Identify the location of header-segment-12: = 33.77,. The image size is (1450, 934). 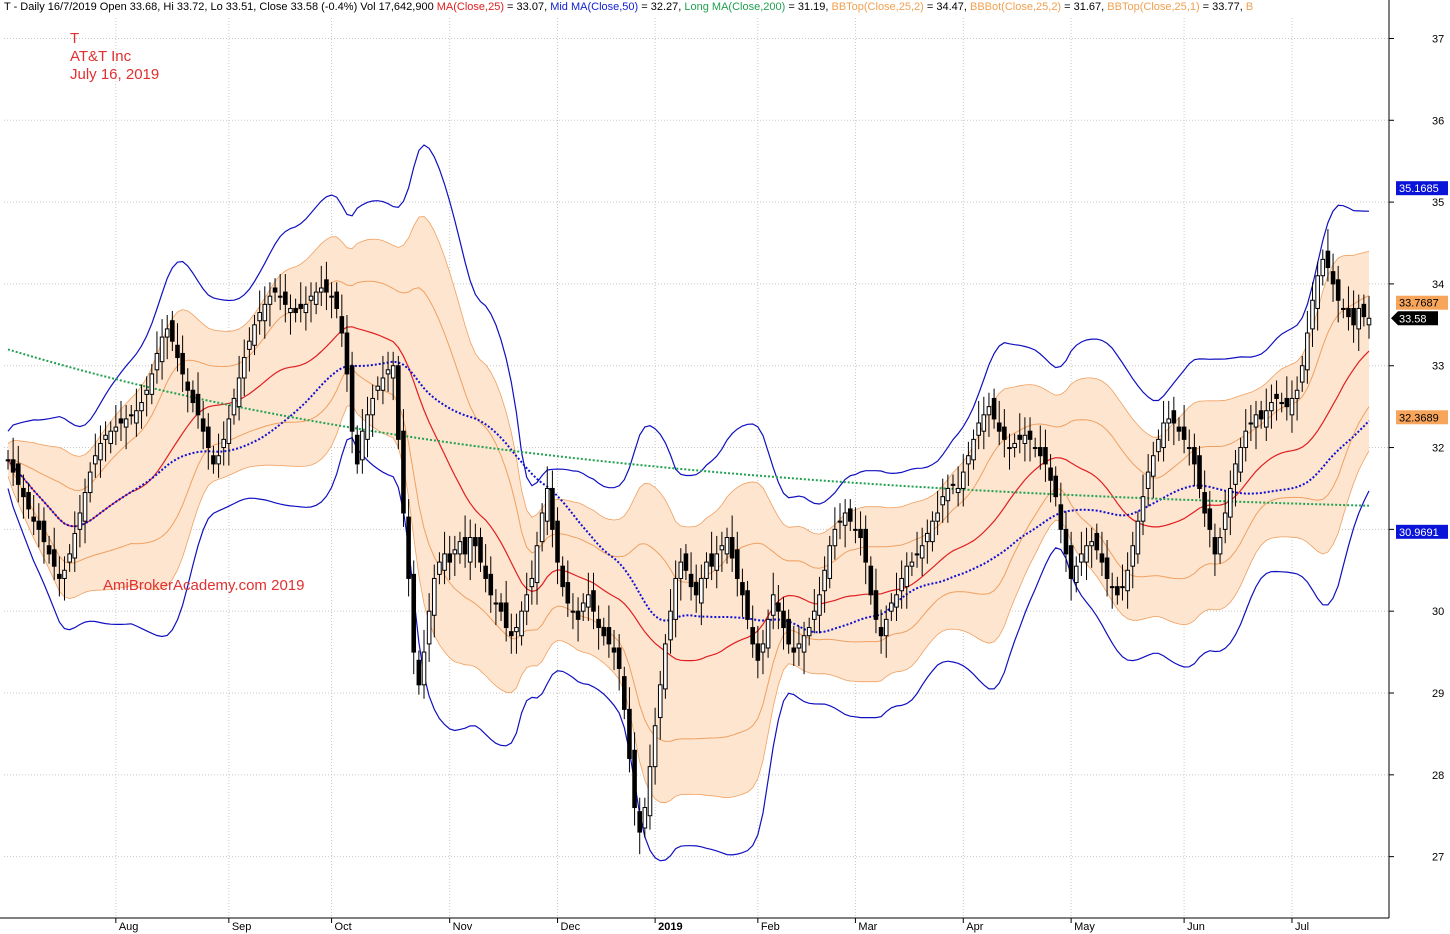
(1222, 7).